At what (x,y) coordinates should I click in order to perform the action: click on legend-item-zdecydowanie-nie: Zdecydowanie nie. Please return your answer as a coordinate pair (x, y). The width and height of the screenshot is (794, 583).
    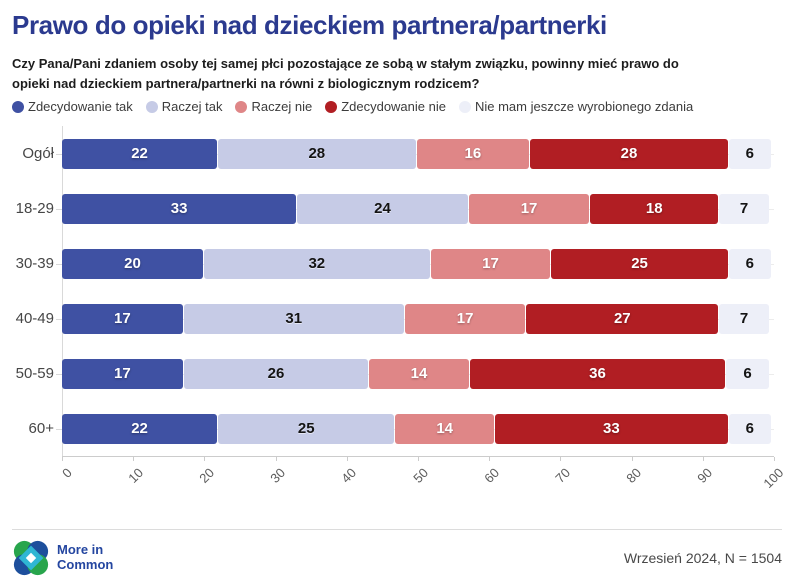
    Looking at the image, I should click on (385, 106).